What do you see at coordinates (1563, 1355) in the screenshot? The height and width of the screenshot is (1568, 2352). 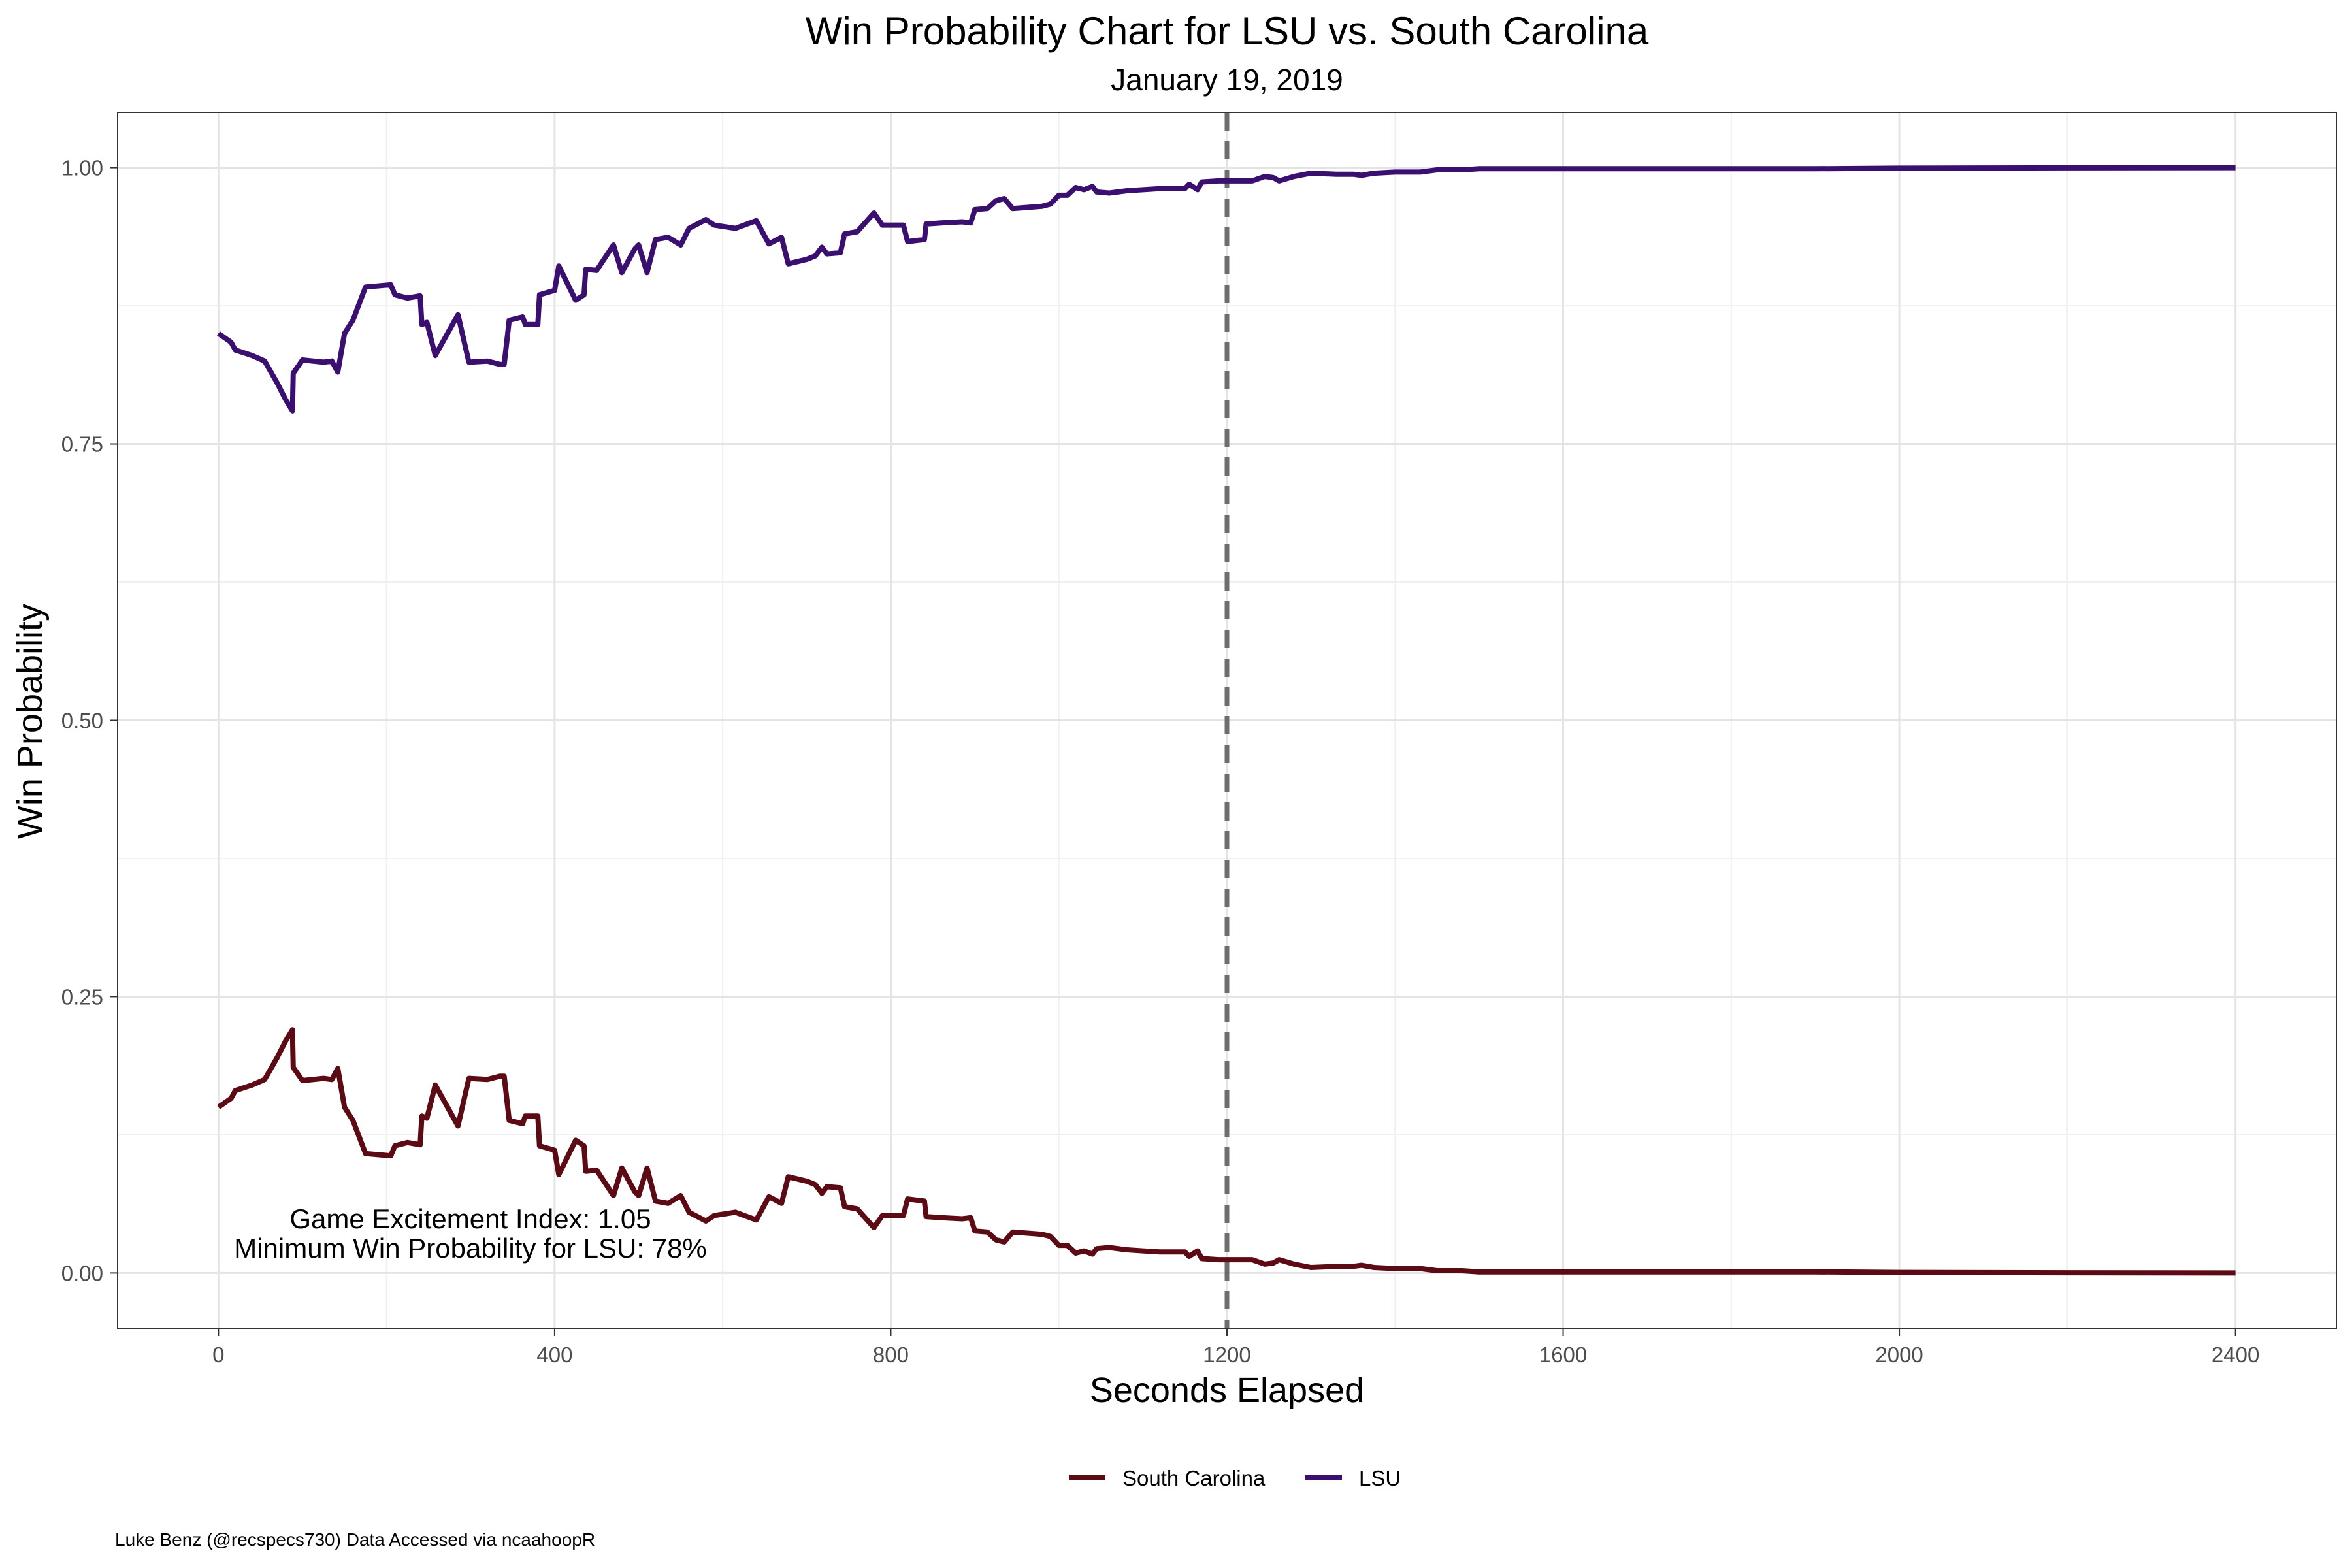 I see `x-tick-label: 1600` at bounding box center [1563, 1355].